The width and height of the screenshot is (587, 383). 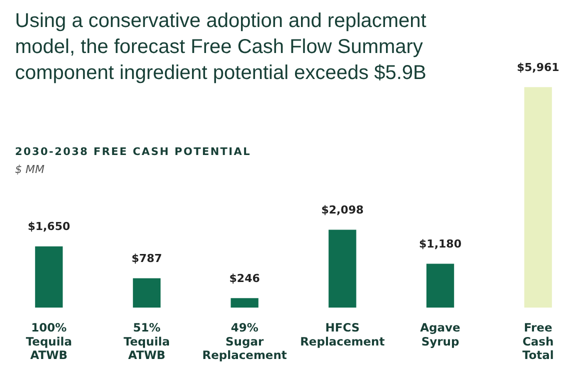 I want to click on chart-title: Using a conservative adoption and replacment model, the forecast Free Cash Flow Summary component ingredient potential exceeds $5.9B, so click(x=221, y=47).